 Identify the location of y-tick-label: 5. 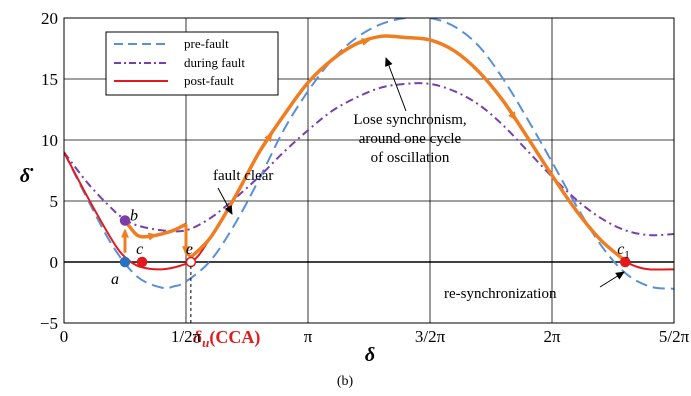
(54, 201).